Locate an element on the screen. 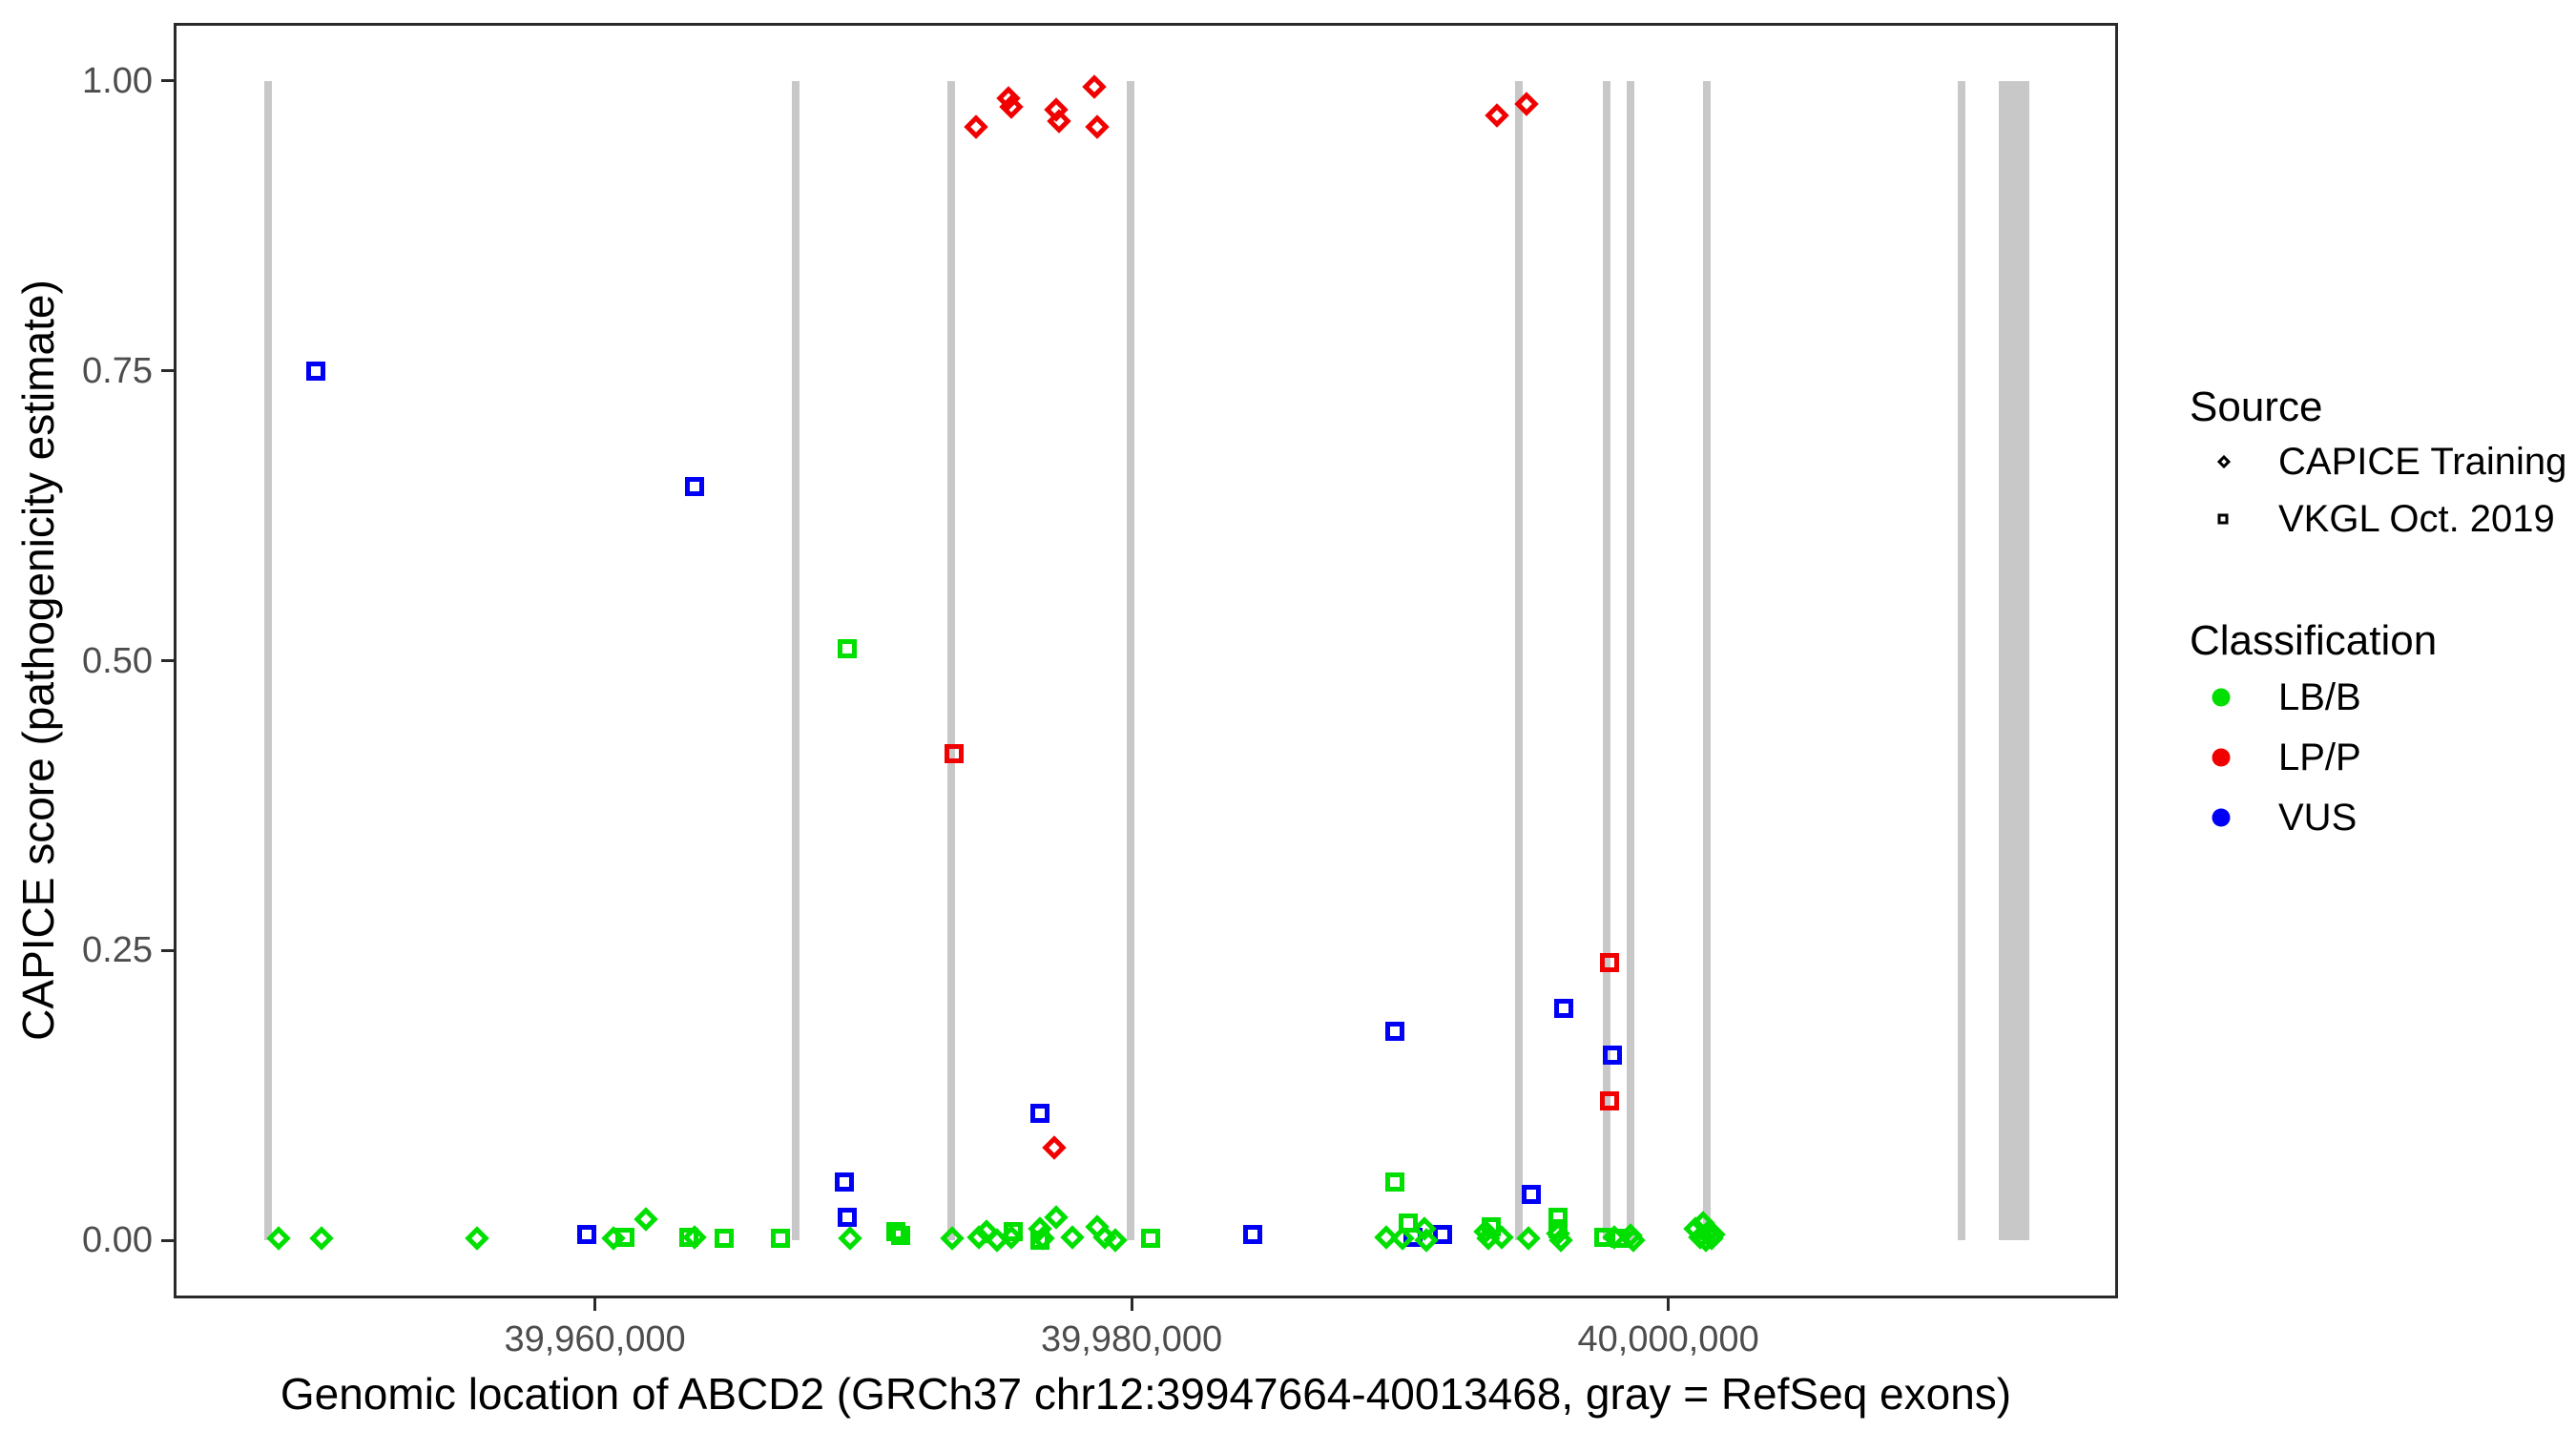 This screenshot has width=2576, height=1431. y-axis-tick-label: 0.25 is located at coordinates (117, 950).